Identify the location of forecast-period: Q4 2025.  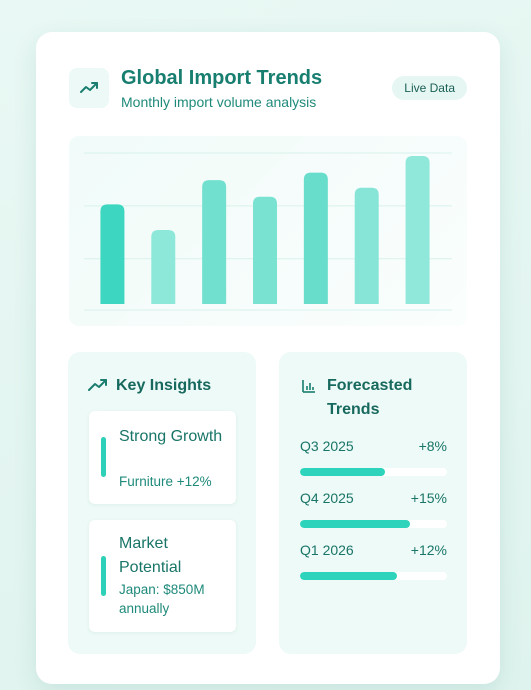
(327, 498).